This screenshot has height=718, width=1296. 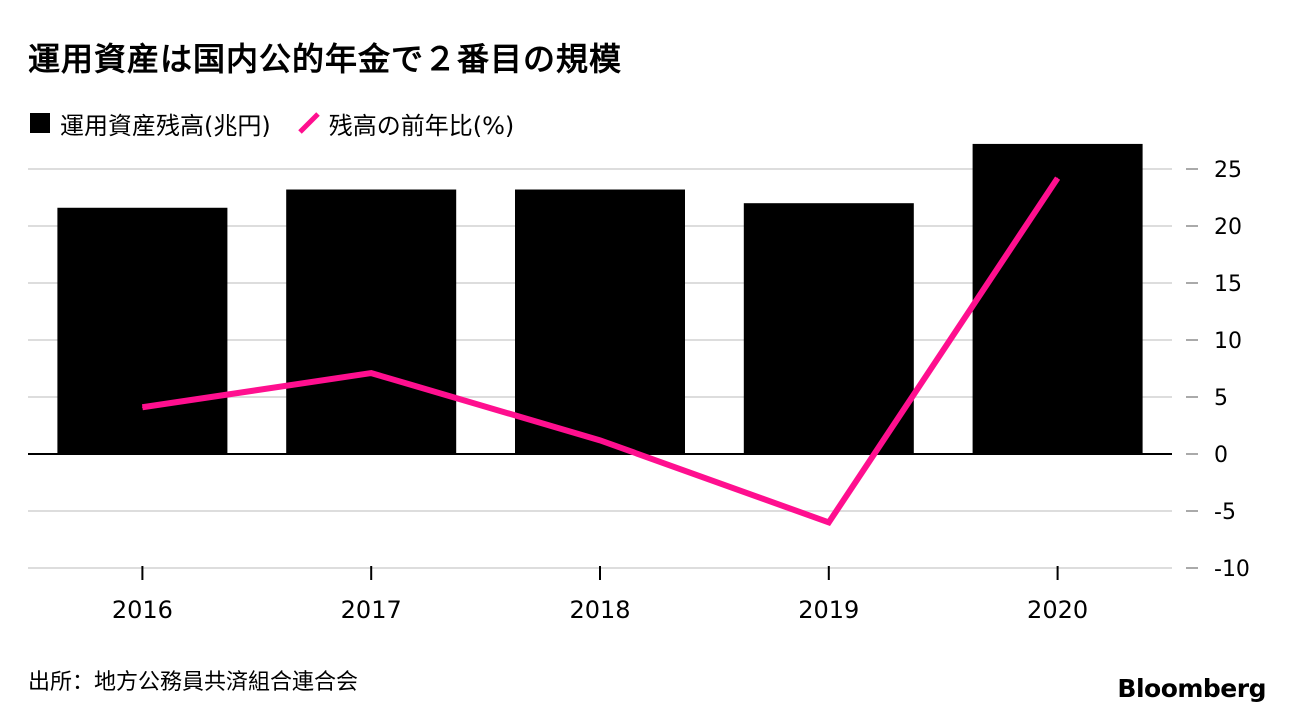 I want to click on y-tick-label: 0, so click(x=1221, y=455).